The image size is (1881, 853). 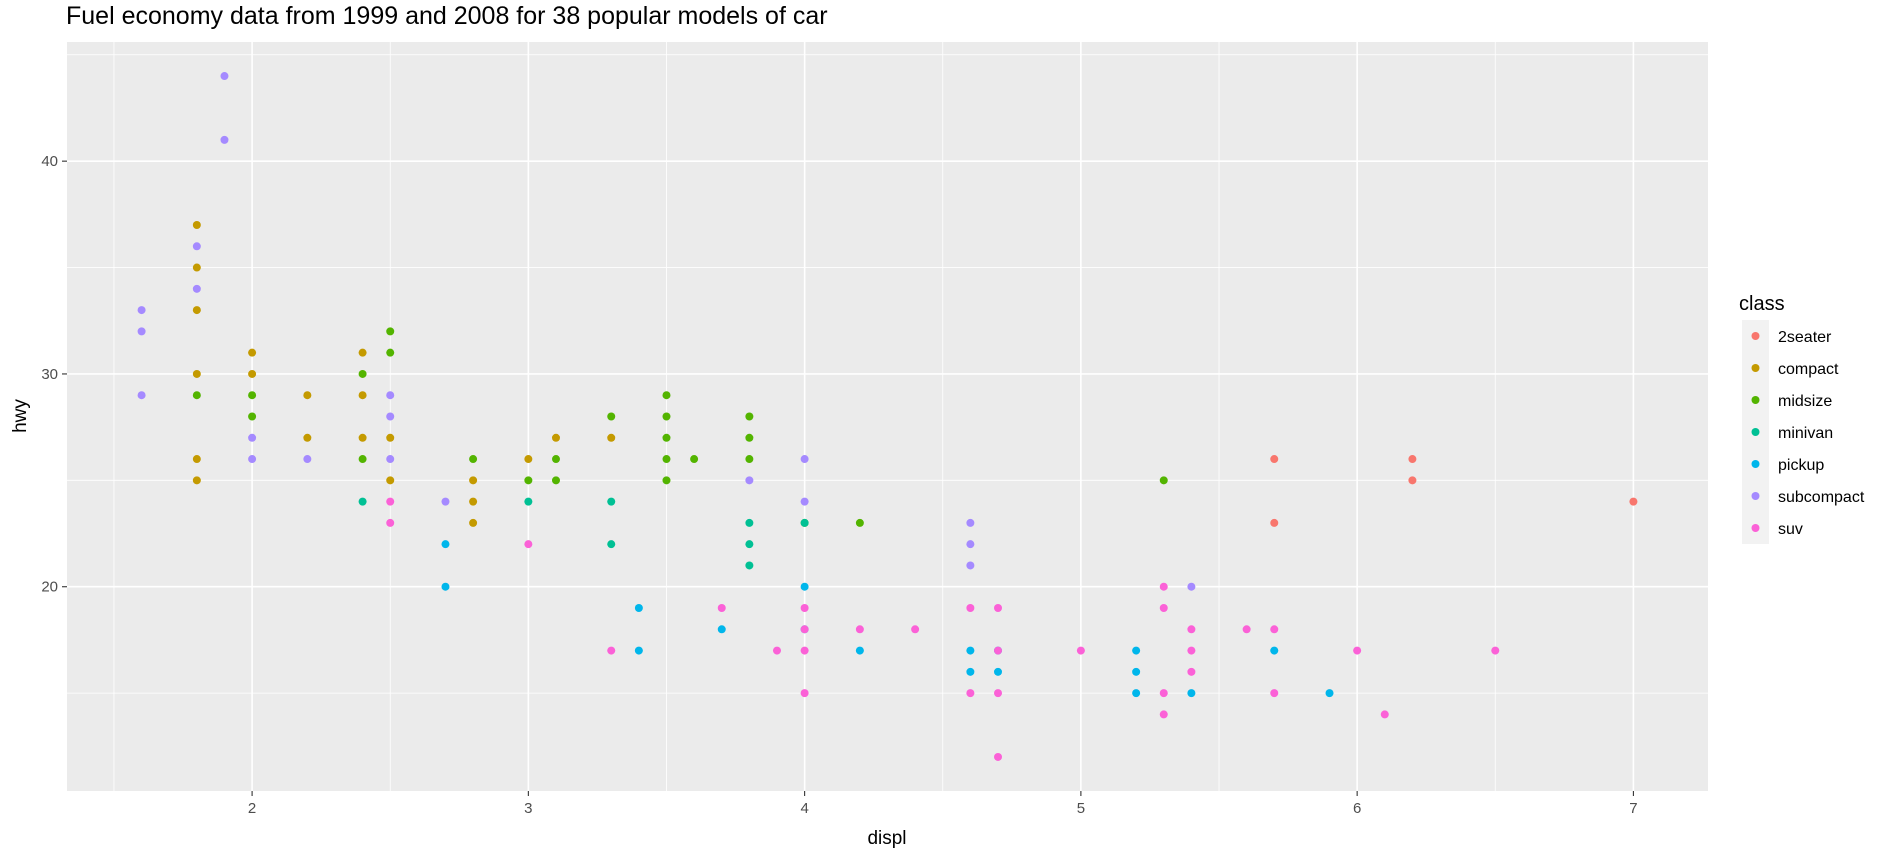 What do you see at coordinates (886, 838) in the screenshot?
I see `x-axis-title: displ` at bounding box center [886, 838].